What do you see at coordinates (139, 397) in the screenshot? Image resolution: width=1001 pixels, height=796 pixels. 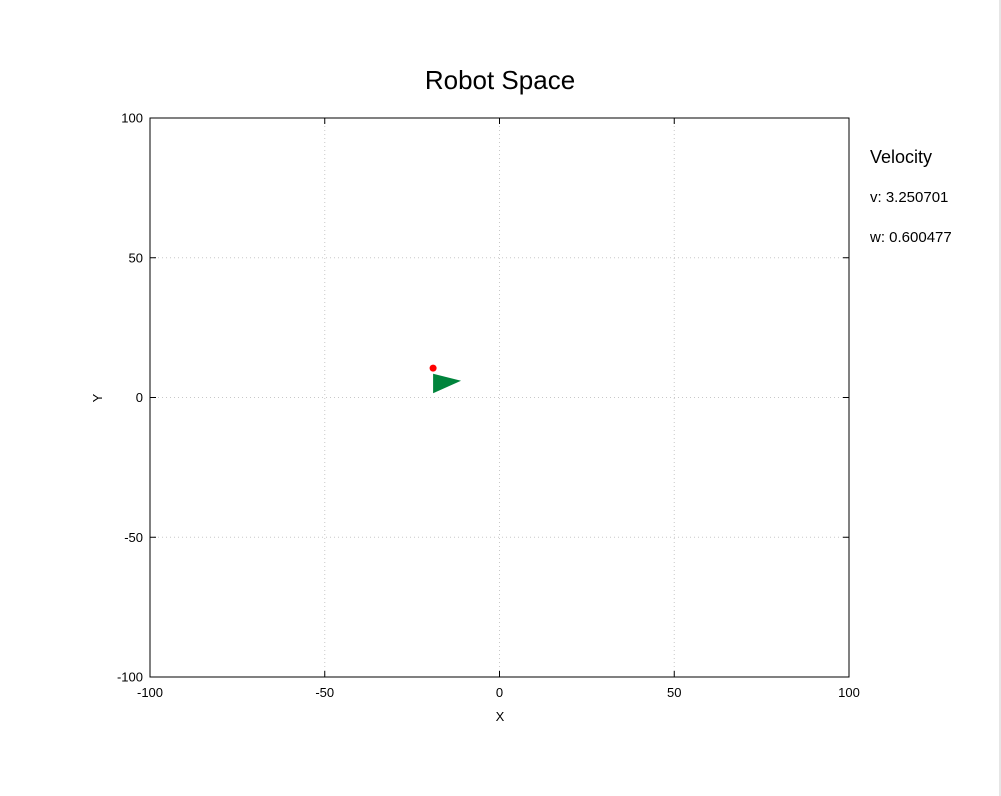 I see `y-tick-label: 0` at bounding box center [139, 397].